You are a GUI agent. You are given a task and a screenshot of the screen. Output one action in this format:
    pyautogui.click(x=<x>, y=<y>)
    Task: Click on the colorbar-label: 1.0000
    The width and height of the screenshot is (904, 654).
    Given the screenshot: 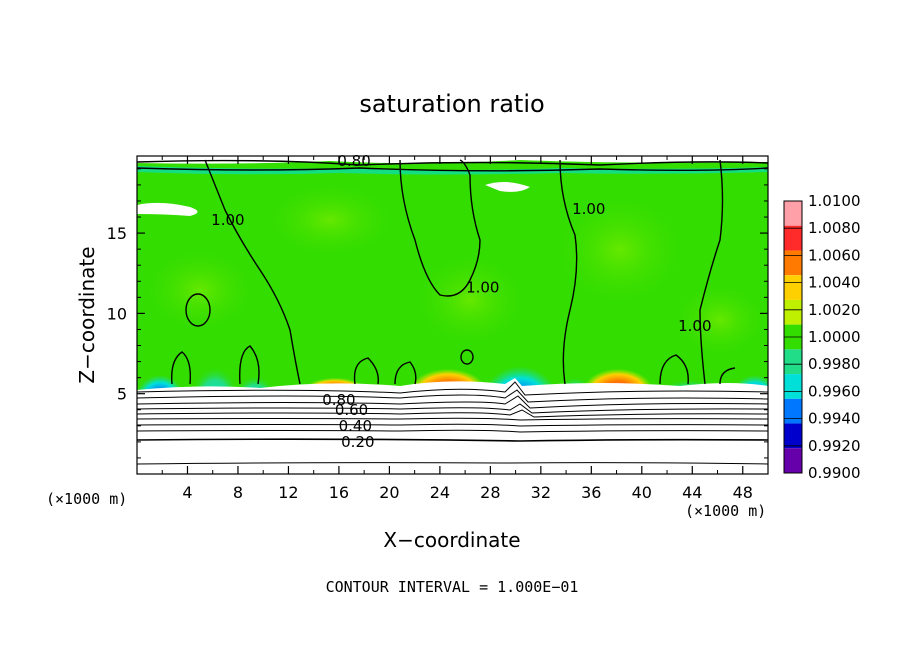 What is the action you would take?
    pyautogui.click(x=834, y=337)
    